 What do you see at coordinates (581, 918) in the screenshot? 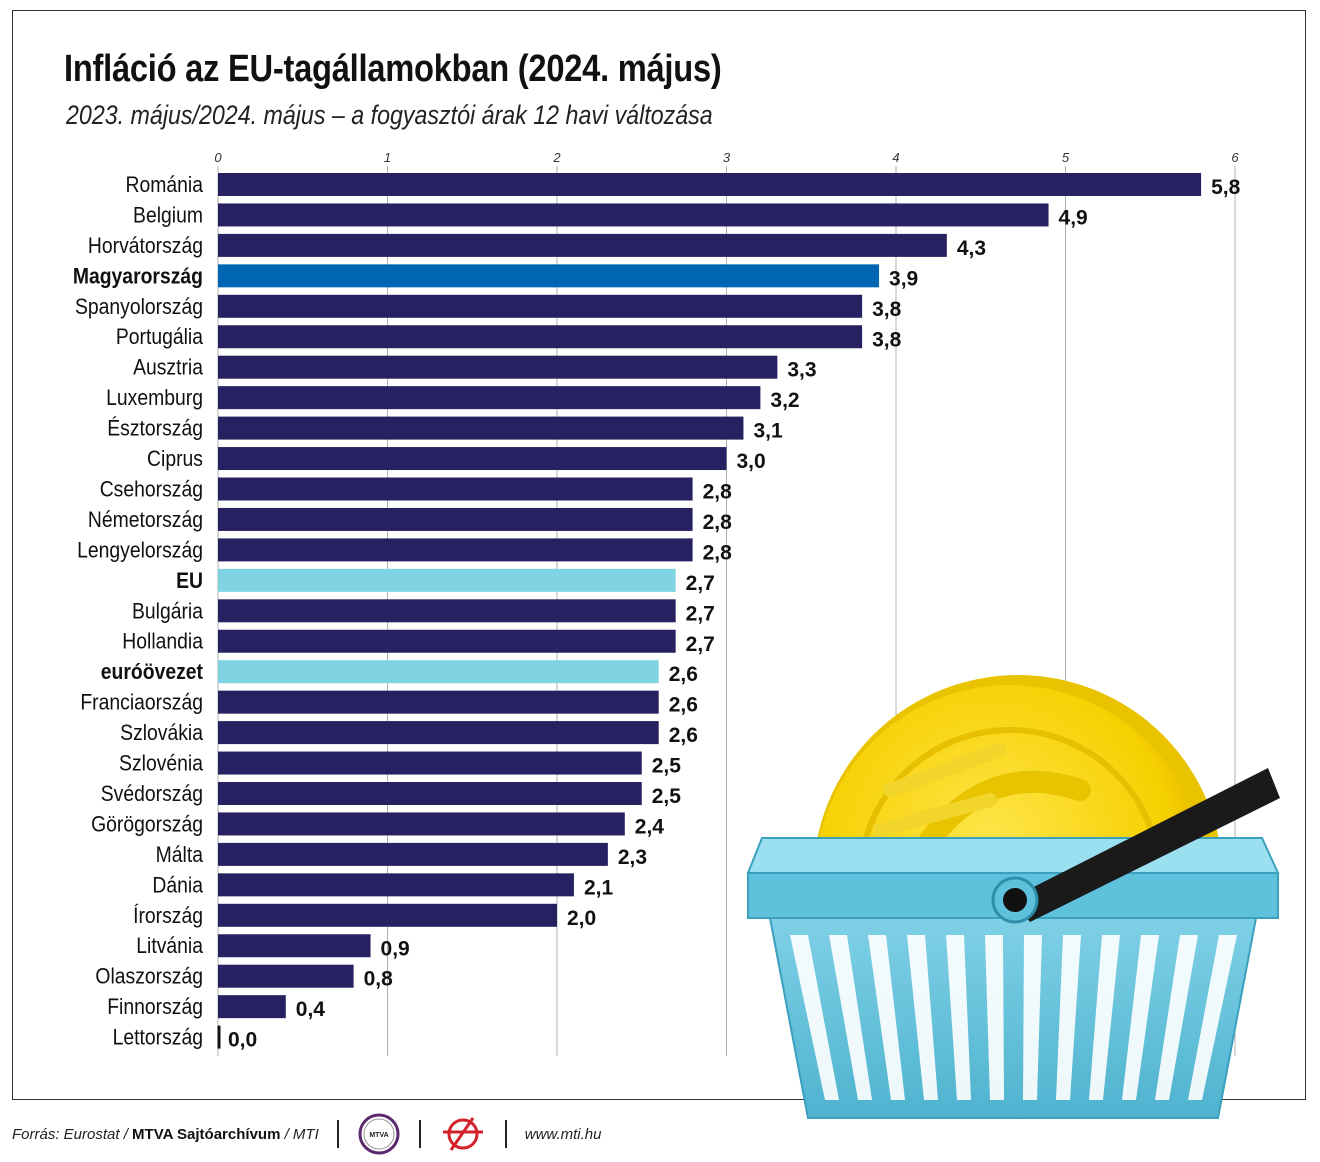
I see `value-label: 2,0` at bounding box center [581, 918].